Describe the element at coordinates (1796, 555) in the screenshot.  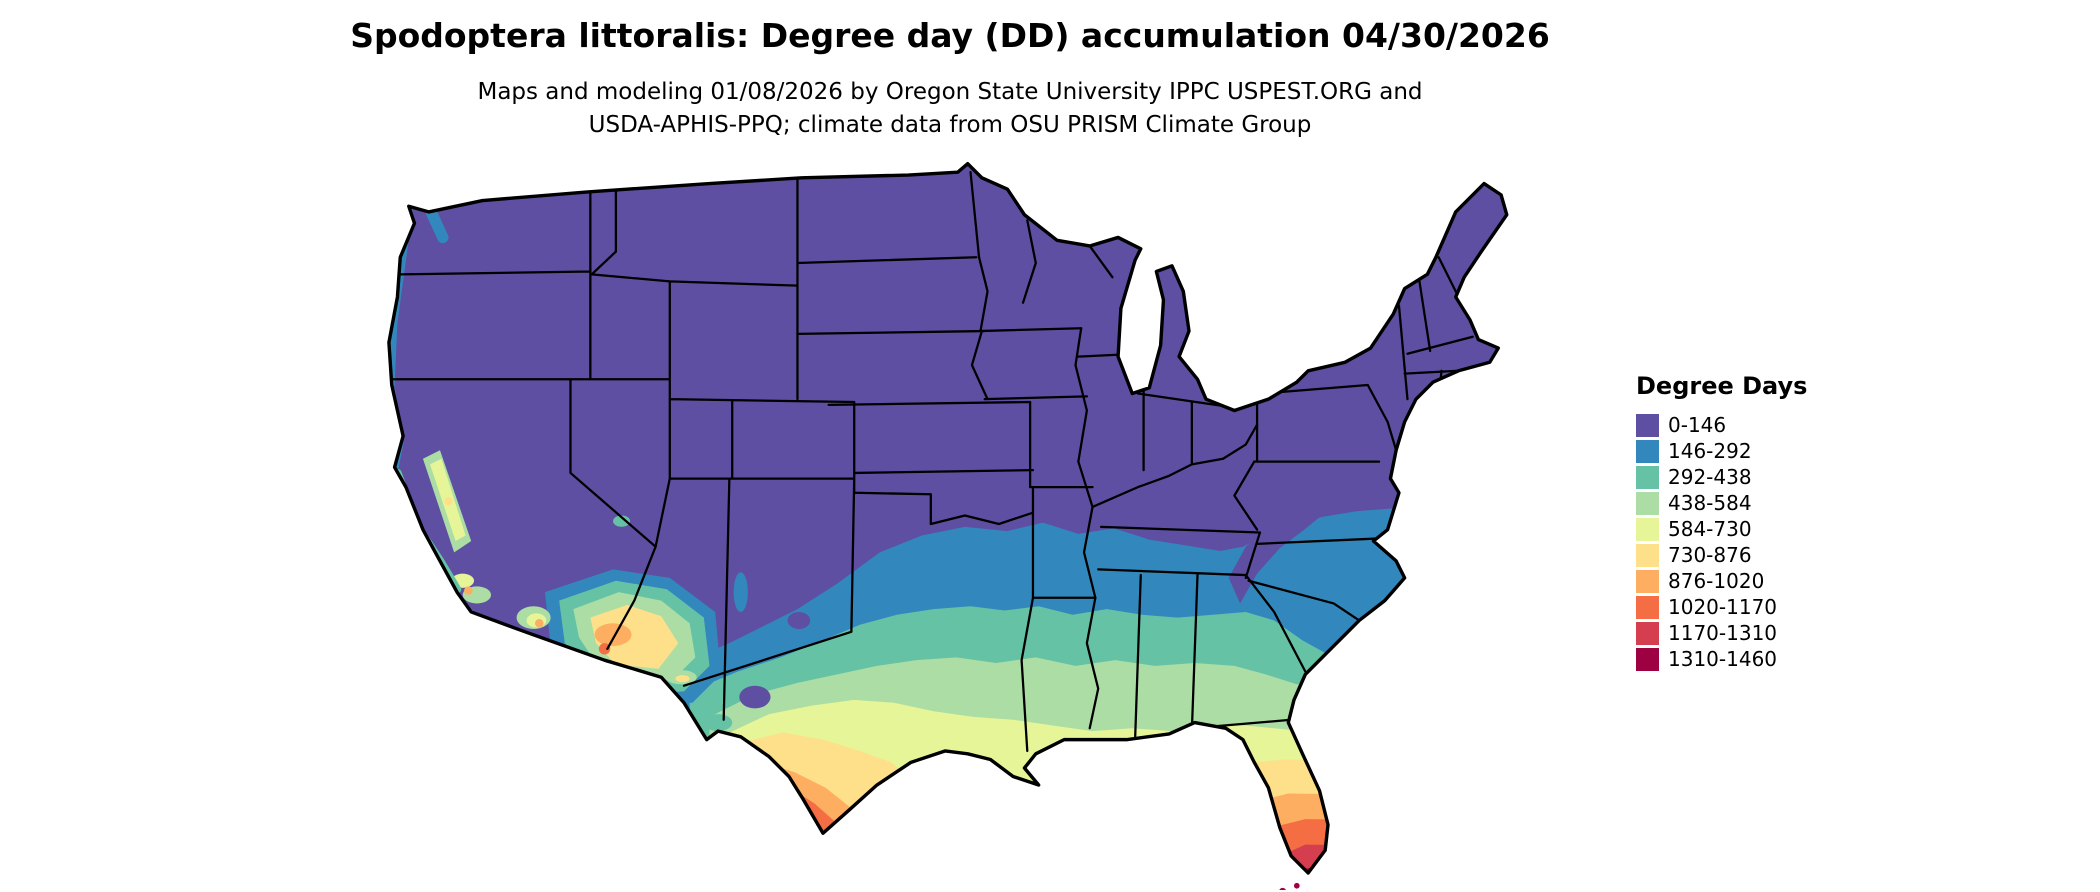
I see `legend-row: 730-876` at that location.